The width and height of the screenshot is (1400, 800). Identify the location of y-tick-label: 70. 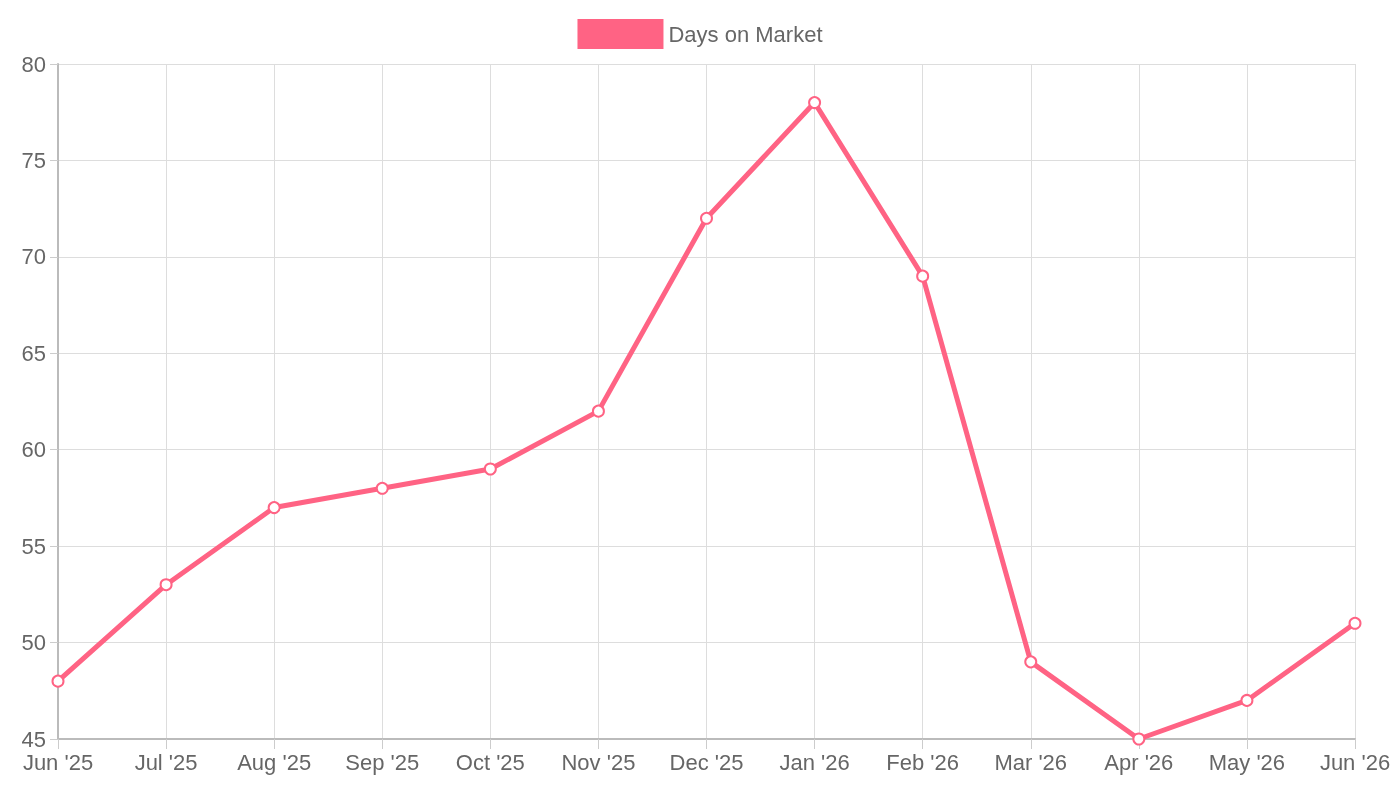
(33, 257).